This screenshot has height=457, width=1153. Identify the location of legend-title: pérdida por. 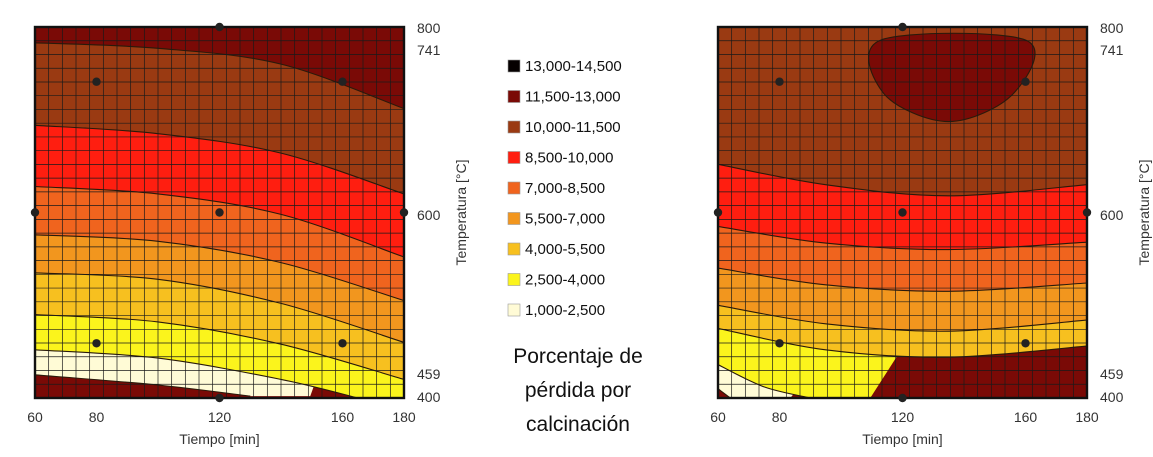
(578, 390).